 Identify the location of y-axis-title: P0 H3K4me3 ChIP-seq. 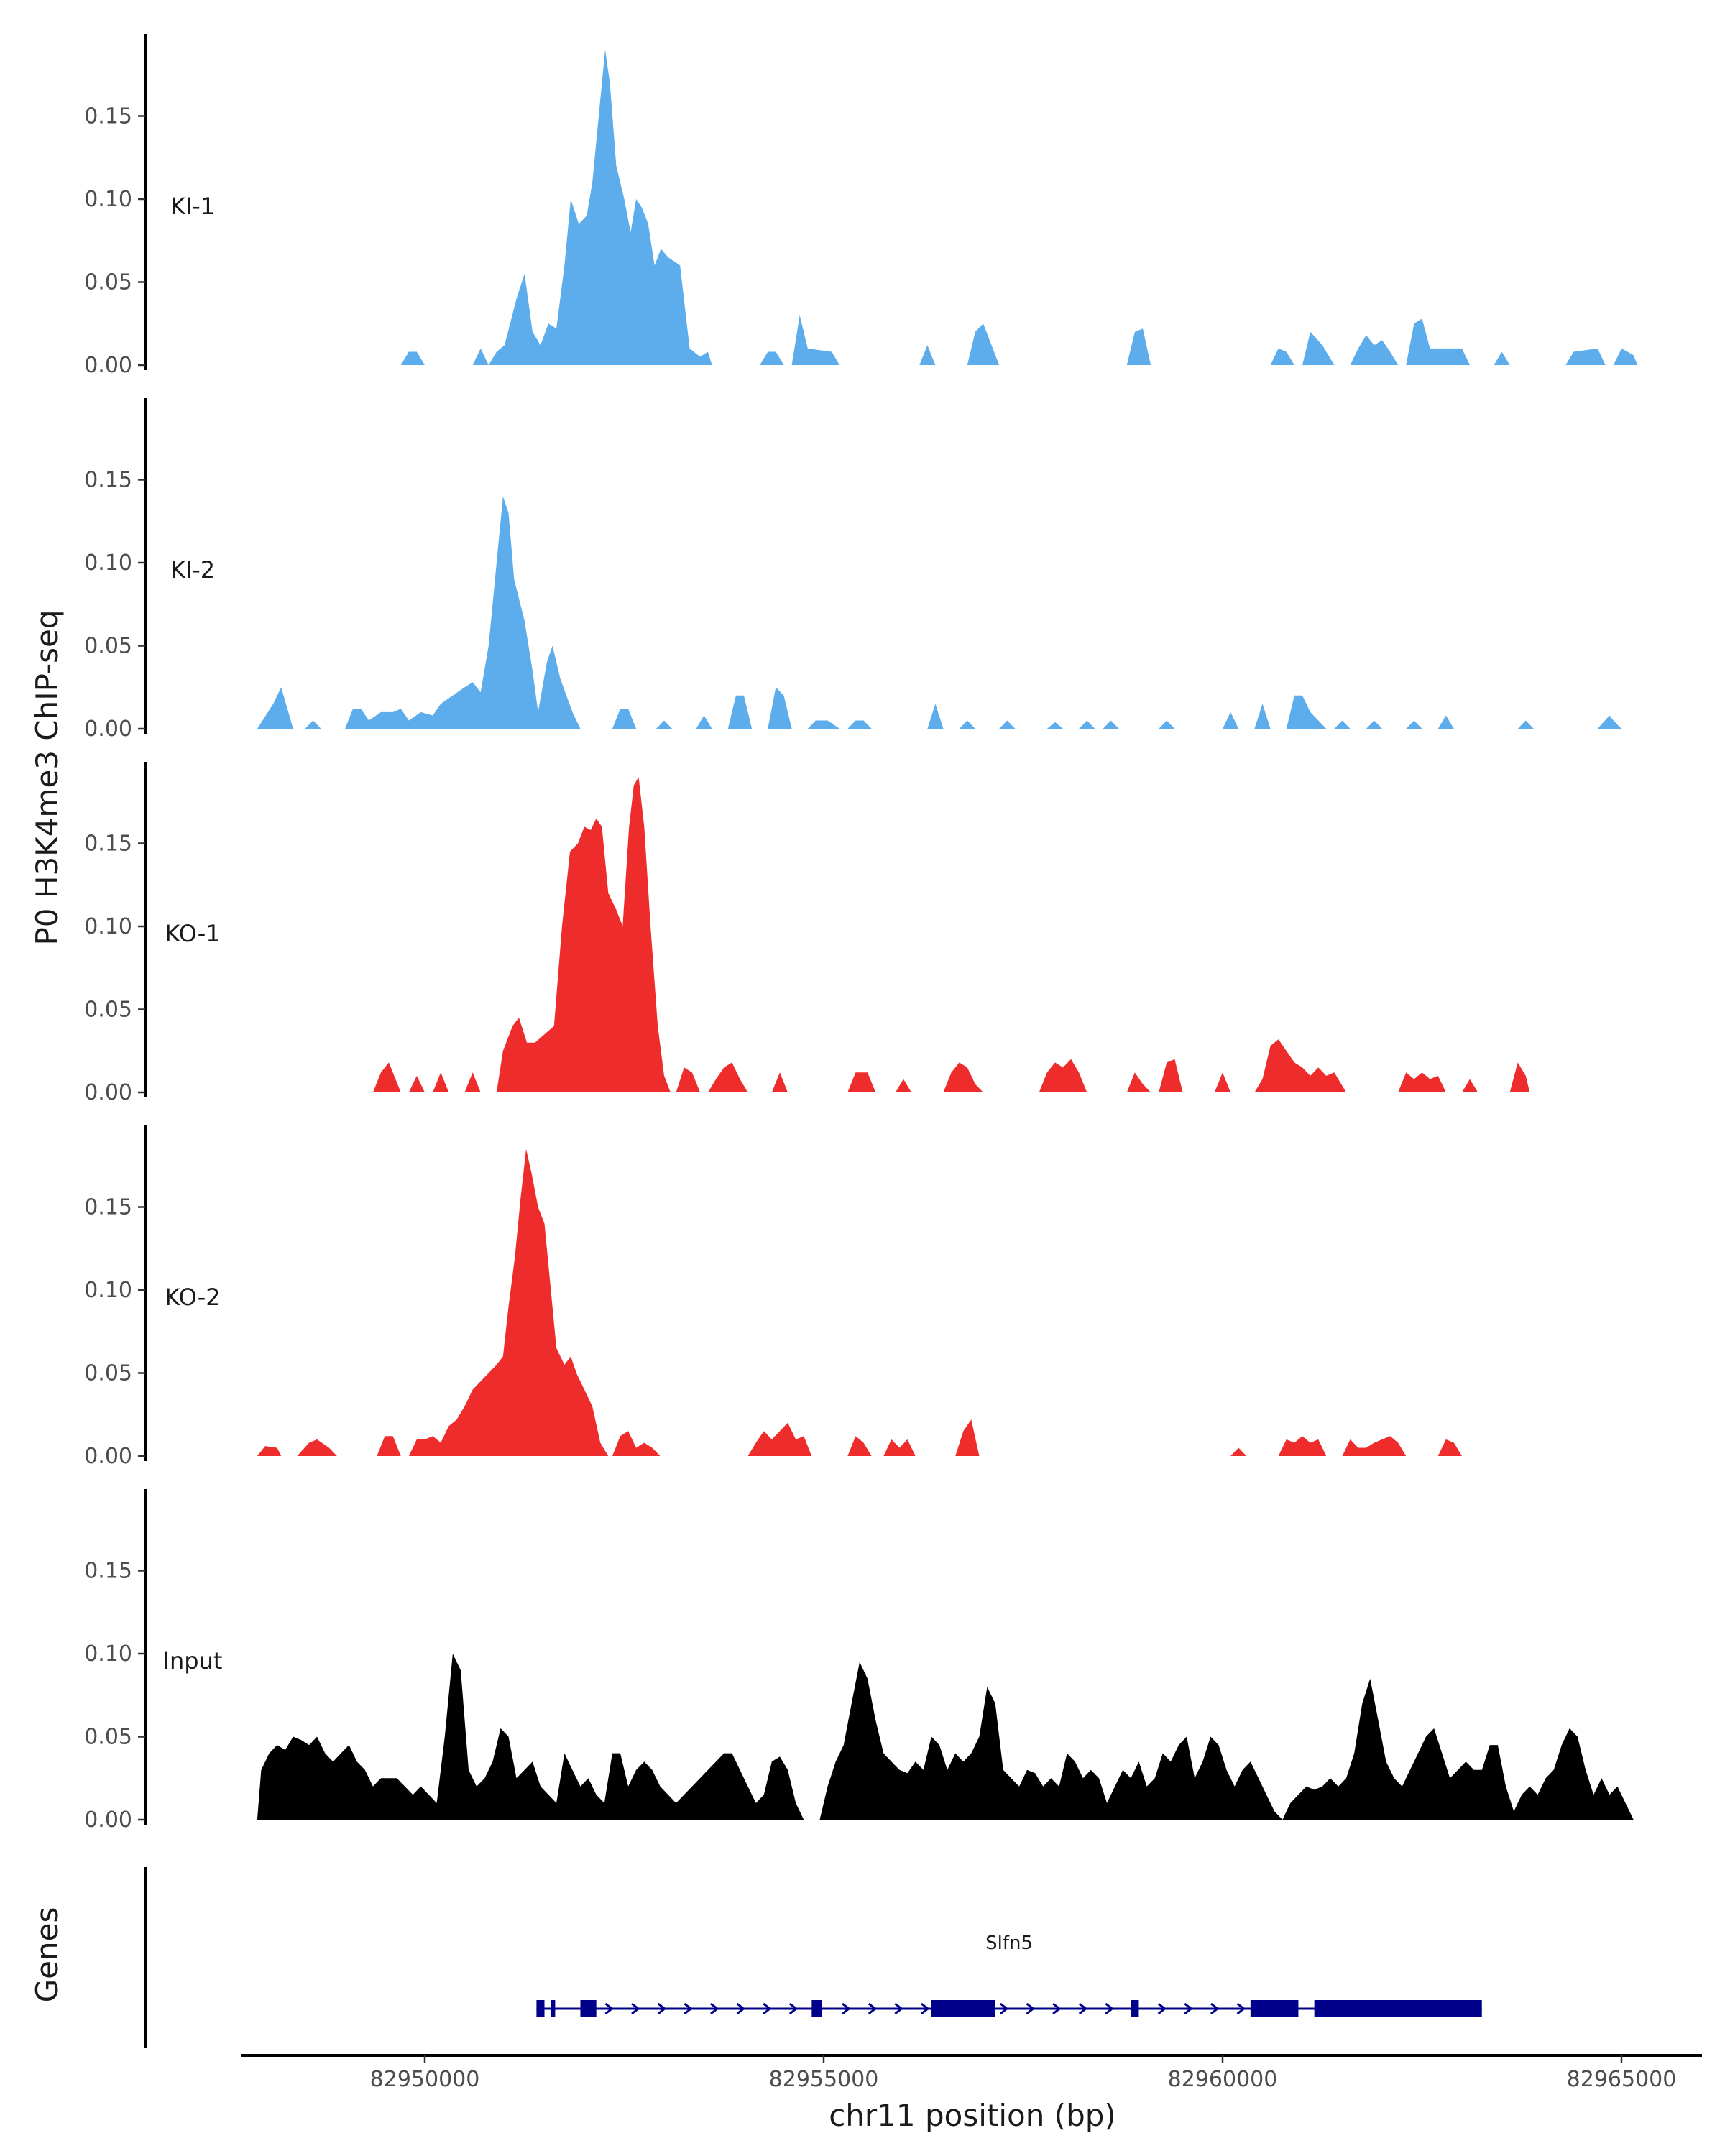
(47, 777).